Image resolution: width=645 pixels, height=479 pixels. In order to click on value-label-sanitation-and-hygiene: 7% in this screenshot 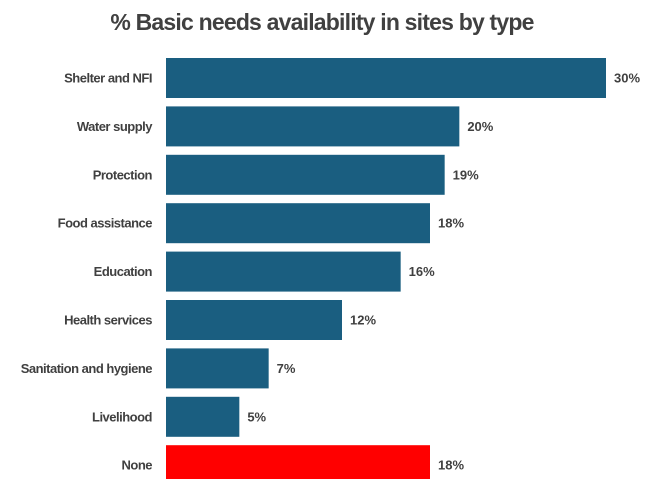, I will do `click(286, 368)`.